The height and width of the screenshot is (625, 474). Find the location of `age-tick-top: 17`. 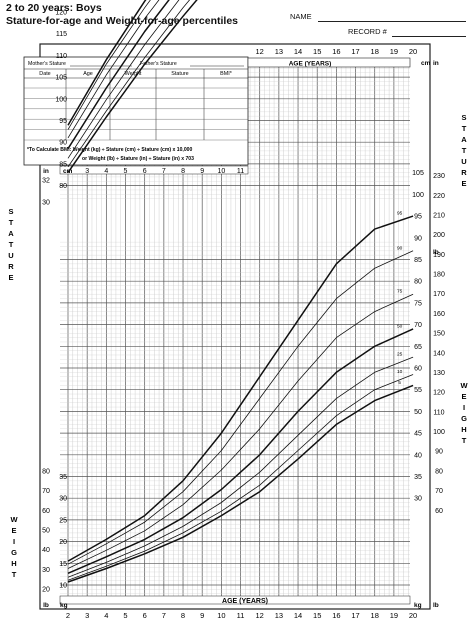

age-tick-top: 17 is located at coordinates (355, 51).